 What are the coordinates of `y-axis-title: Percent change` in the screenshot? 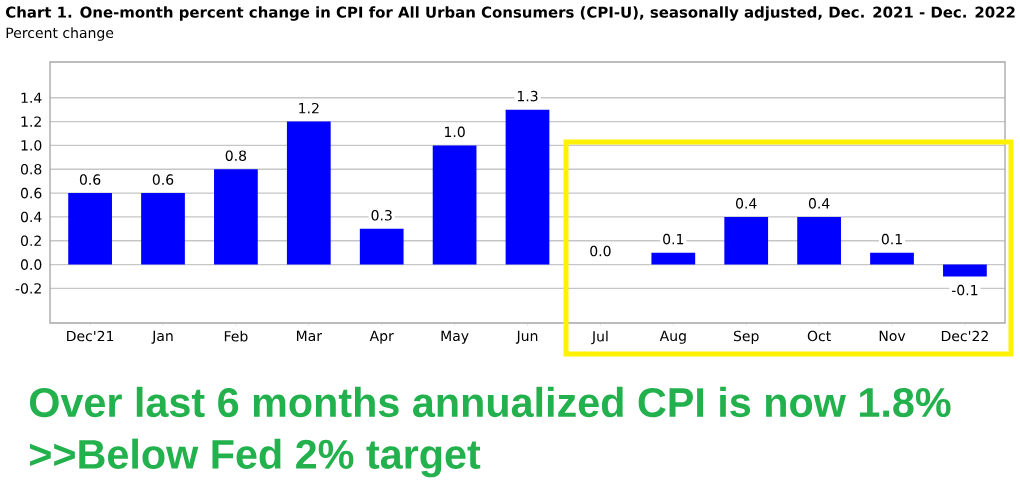 It's located at (60, 34).